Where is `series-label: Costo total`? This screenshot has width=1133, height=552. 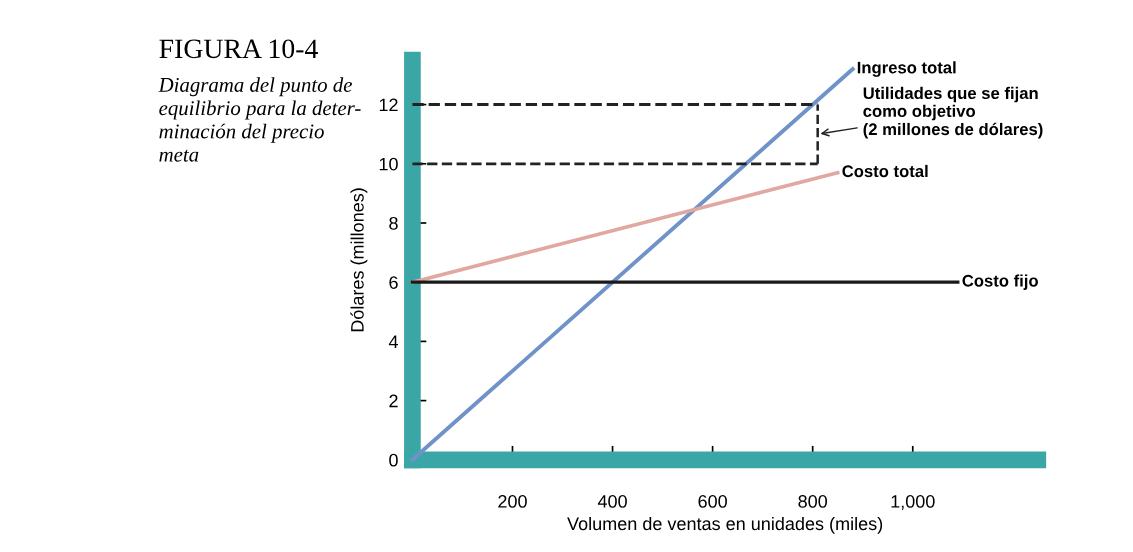
series-label: Costo total is located at coordinates (885, 171).